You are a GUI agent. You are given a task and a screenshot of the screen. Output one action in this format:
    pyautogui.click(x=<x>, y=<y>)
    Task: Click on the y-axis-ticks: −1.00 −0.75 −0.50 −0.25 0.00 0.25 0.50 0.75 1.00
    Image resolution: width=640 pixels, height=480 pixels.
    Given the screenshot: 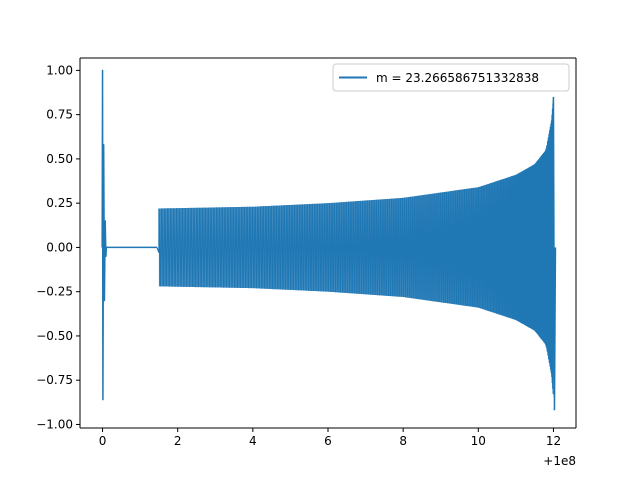 What is the action you would take?
    pyautogui.click(x=58, y=247)
    